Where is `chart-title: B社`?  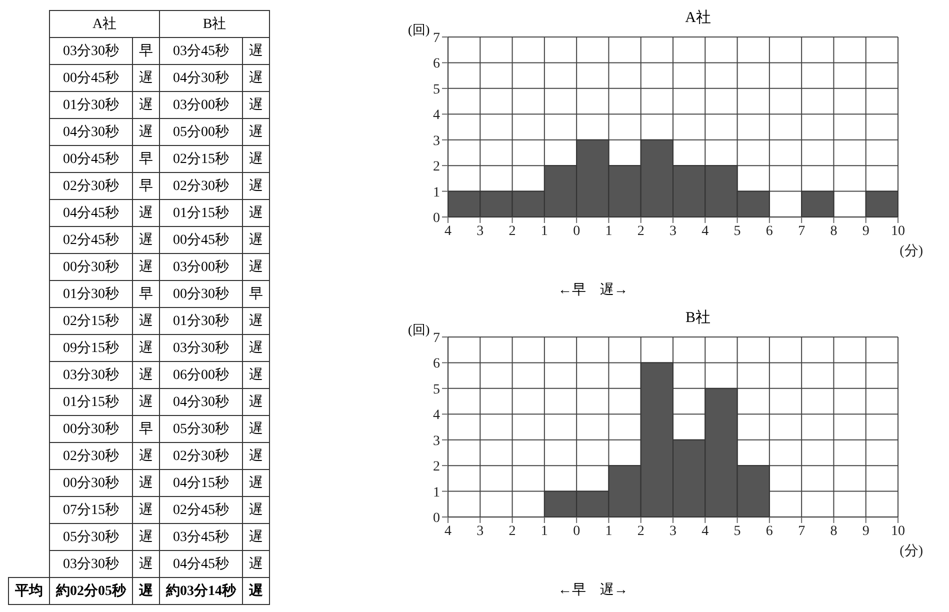 chart-title: B社 is located at coordinates (697, 318).